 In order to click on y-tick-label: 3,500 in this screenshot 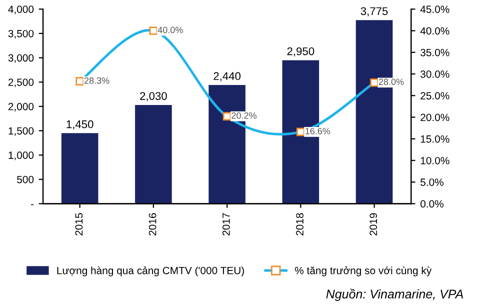, I will do `click(21, 34)`.